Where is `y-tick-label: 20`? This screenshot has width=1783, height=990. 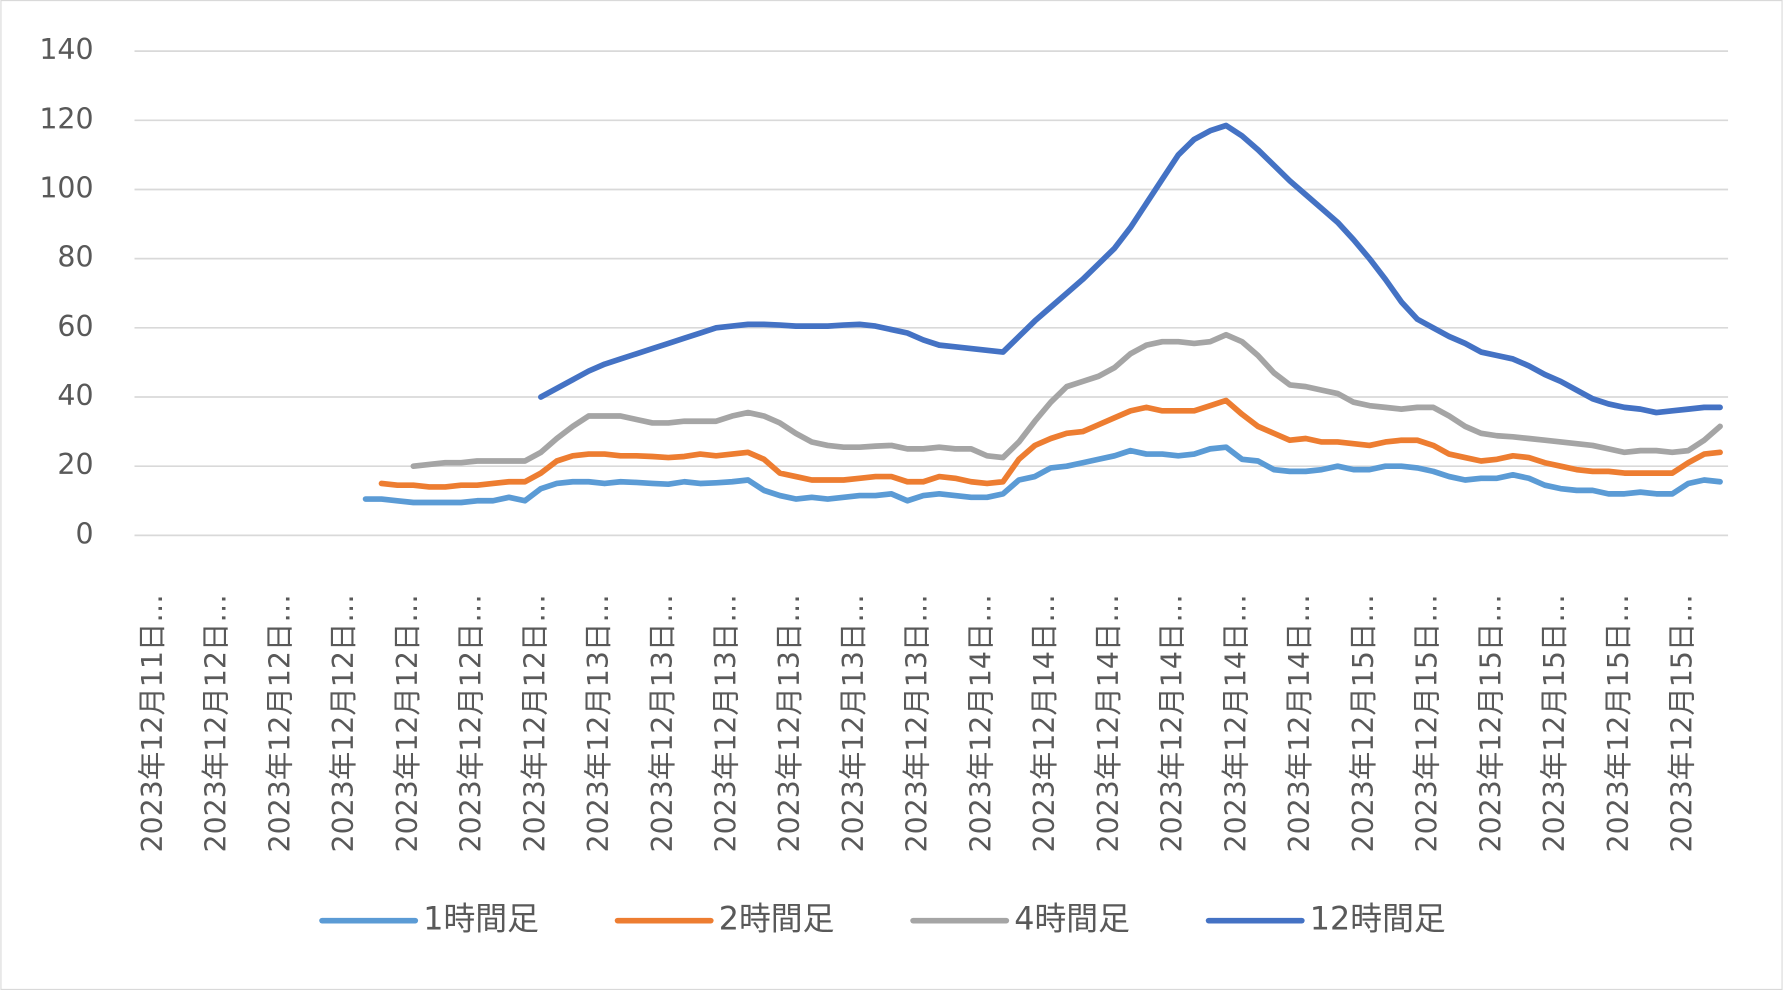 y-tick-label: 20 is located at coordinates (75, 464).